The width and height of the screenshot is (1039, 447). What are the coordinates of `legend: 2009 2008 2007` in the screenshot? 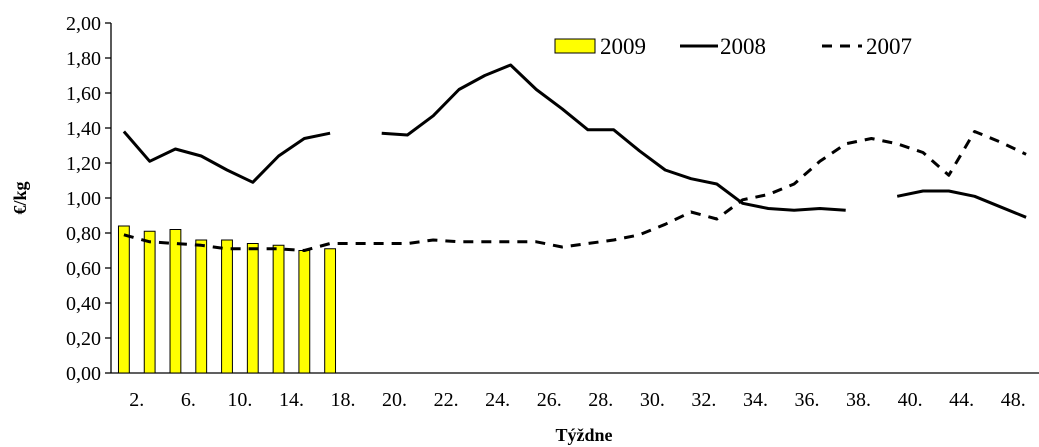 It's located at (733, 46).